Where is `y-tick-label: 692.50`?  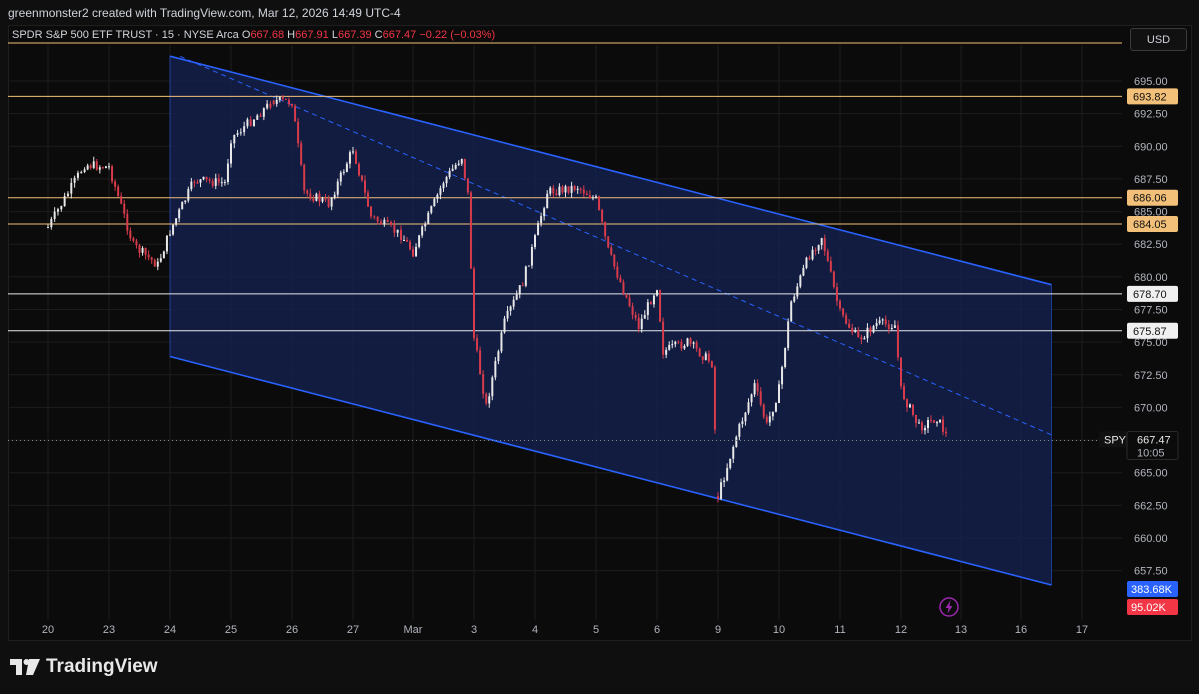 y-tick-label: 692.50 is located at coordinates (1151, 115).